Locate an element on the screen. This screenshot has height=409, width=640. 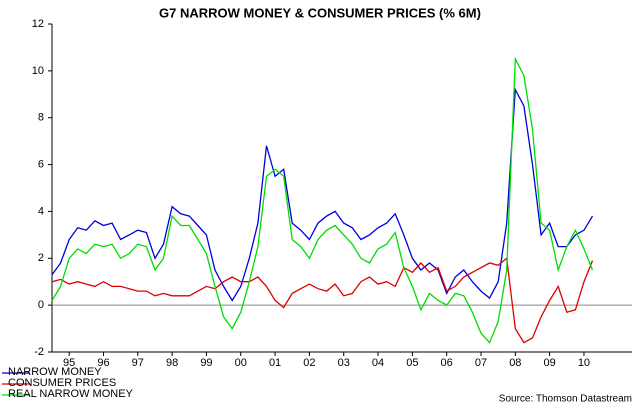
y-tick-label: 12 is located at coordinates (38, 24).